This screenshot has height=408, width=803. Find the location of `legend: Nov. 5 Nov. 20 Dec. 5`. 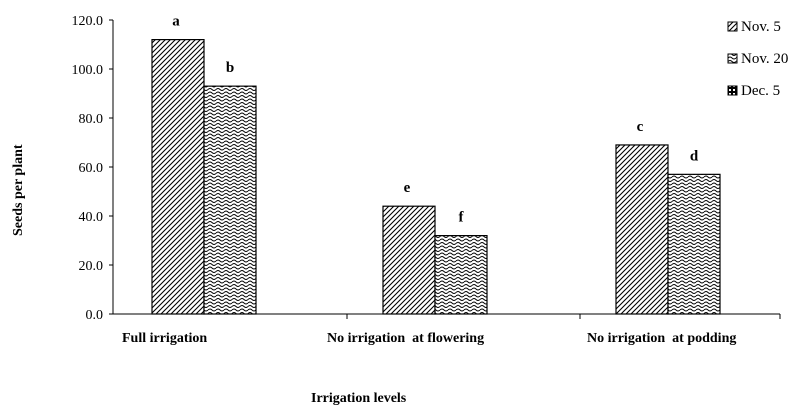

legend: Nov. 5 Nov. 20 Dec. 5 is located at coordinates (757, 59).